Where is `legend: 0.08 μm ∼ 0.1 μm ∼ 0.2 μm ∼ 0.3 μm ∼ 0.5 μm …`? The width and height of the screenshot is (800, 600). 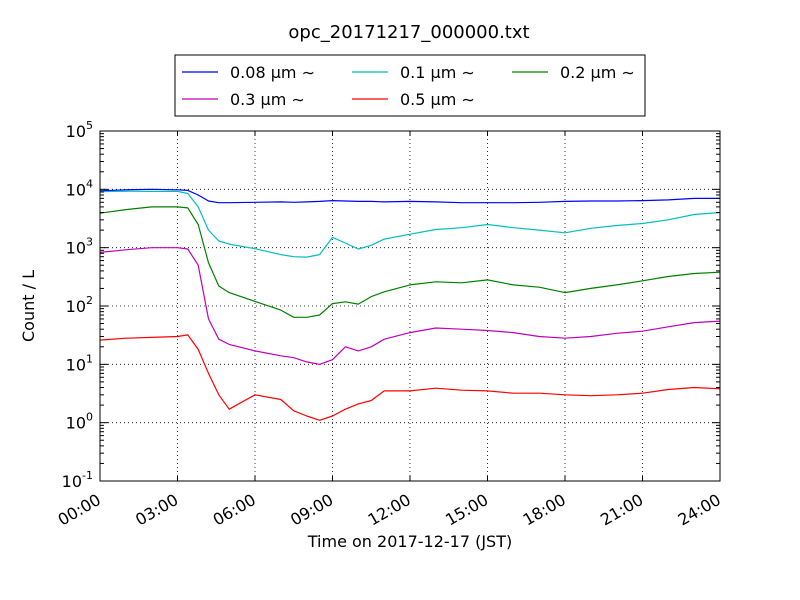
legend: 0.08 μm ∼ 0.1 μm ∼ 0.2 μm ∼ 0.3 μm ∼ 0.5 μm … is located at coordinates (408, 86).